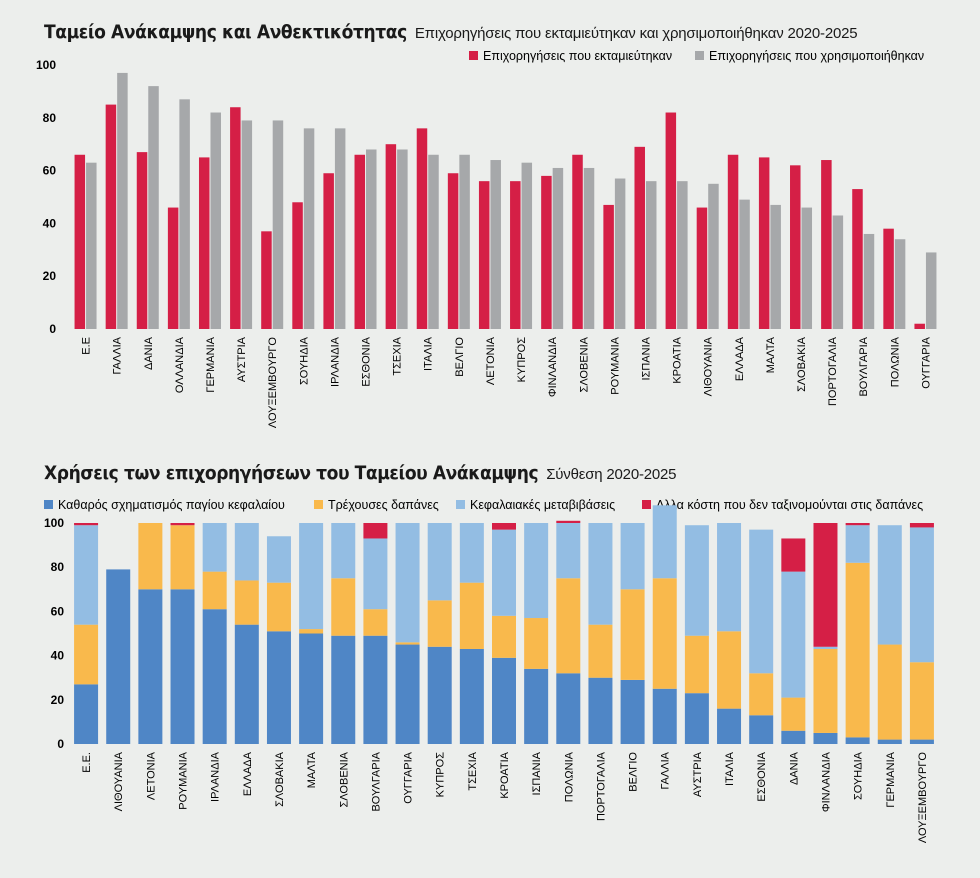 The image size is (980, 878). I want to click on x-category-label: ΒΕΛΓΙΟ, so click(460, 357).